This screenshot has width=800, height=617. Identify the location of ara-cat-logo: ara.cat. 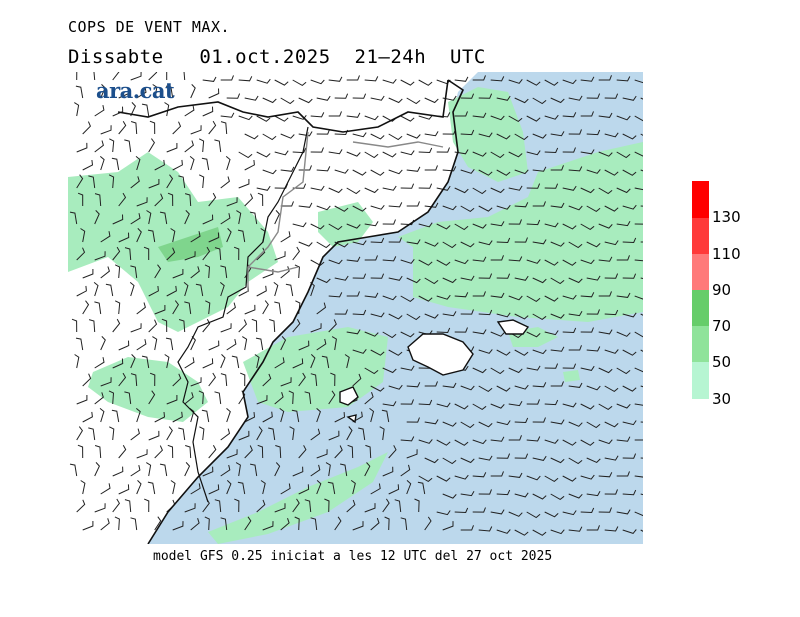
(135, 90).